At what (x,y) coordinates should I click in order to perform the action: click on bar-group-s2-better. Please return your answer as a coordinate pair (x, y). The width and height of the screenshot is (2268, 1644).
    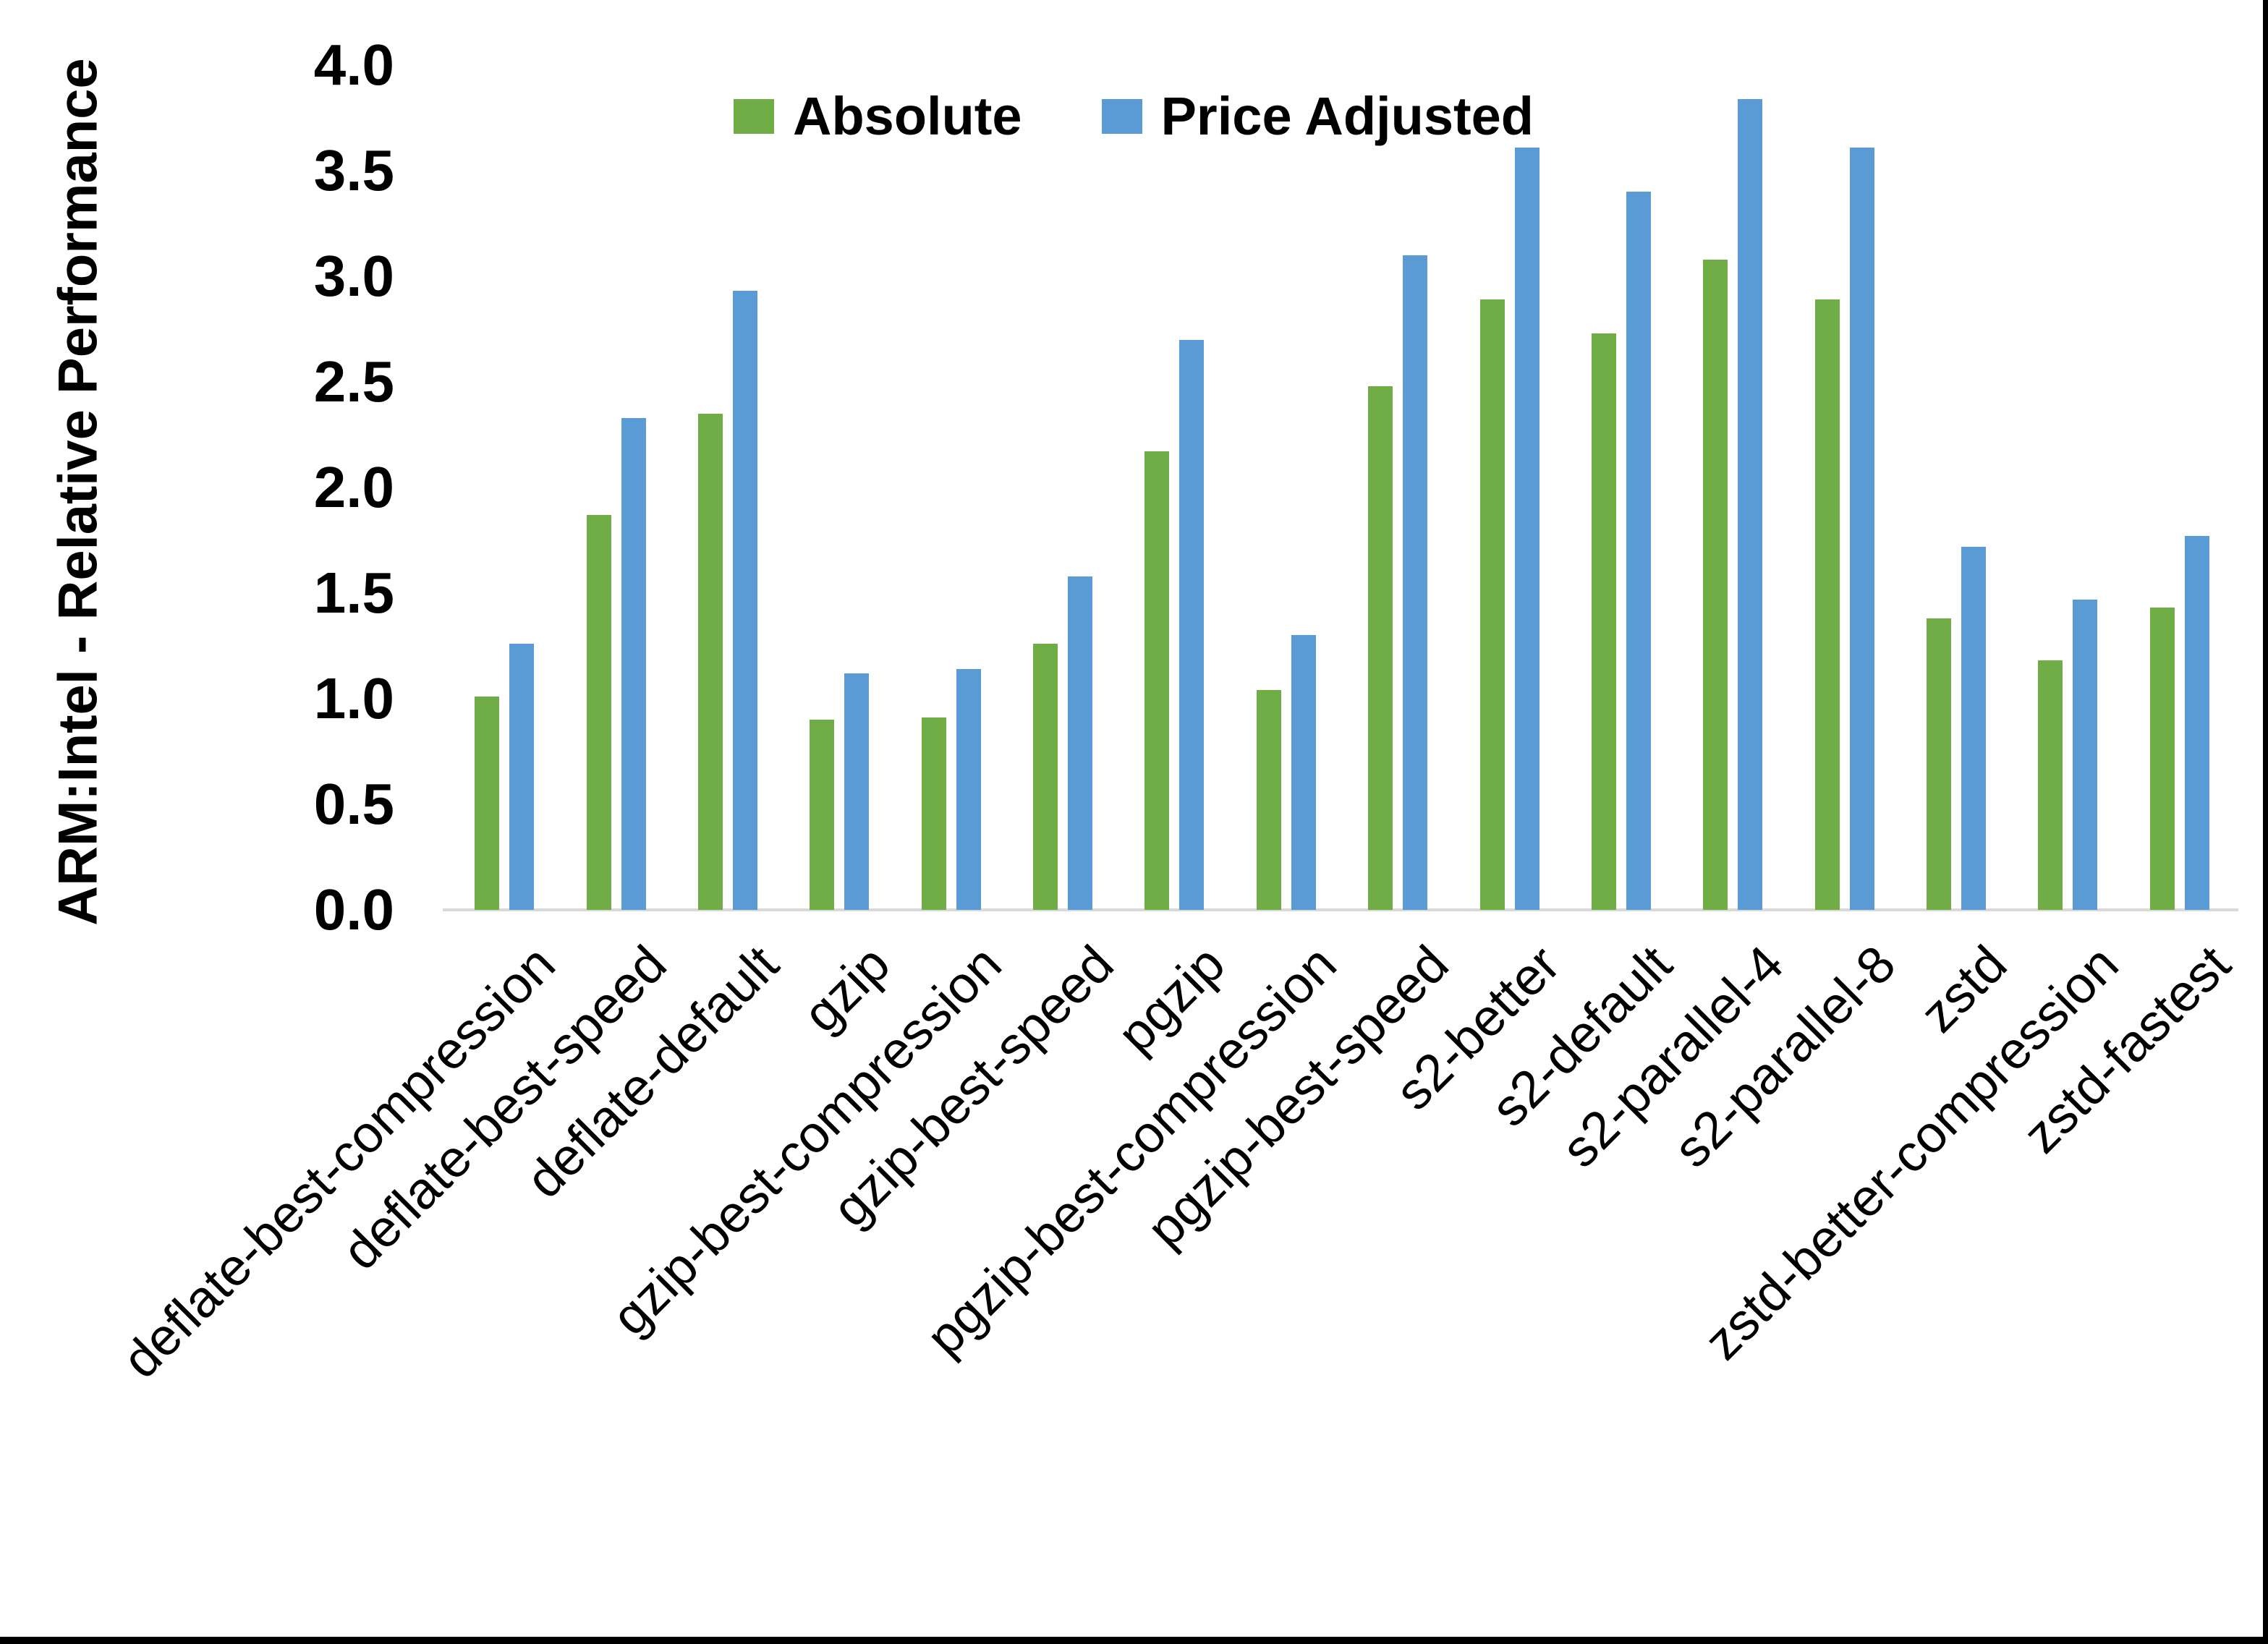
    Looking at the image, I should click on (1509, 487).